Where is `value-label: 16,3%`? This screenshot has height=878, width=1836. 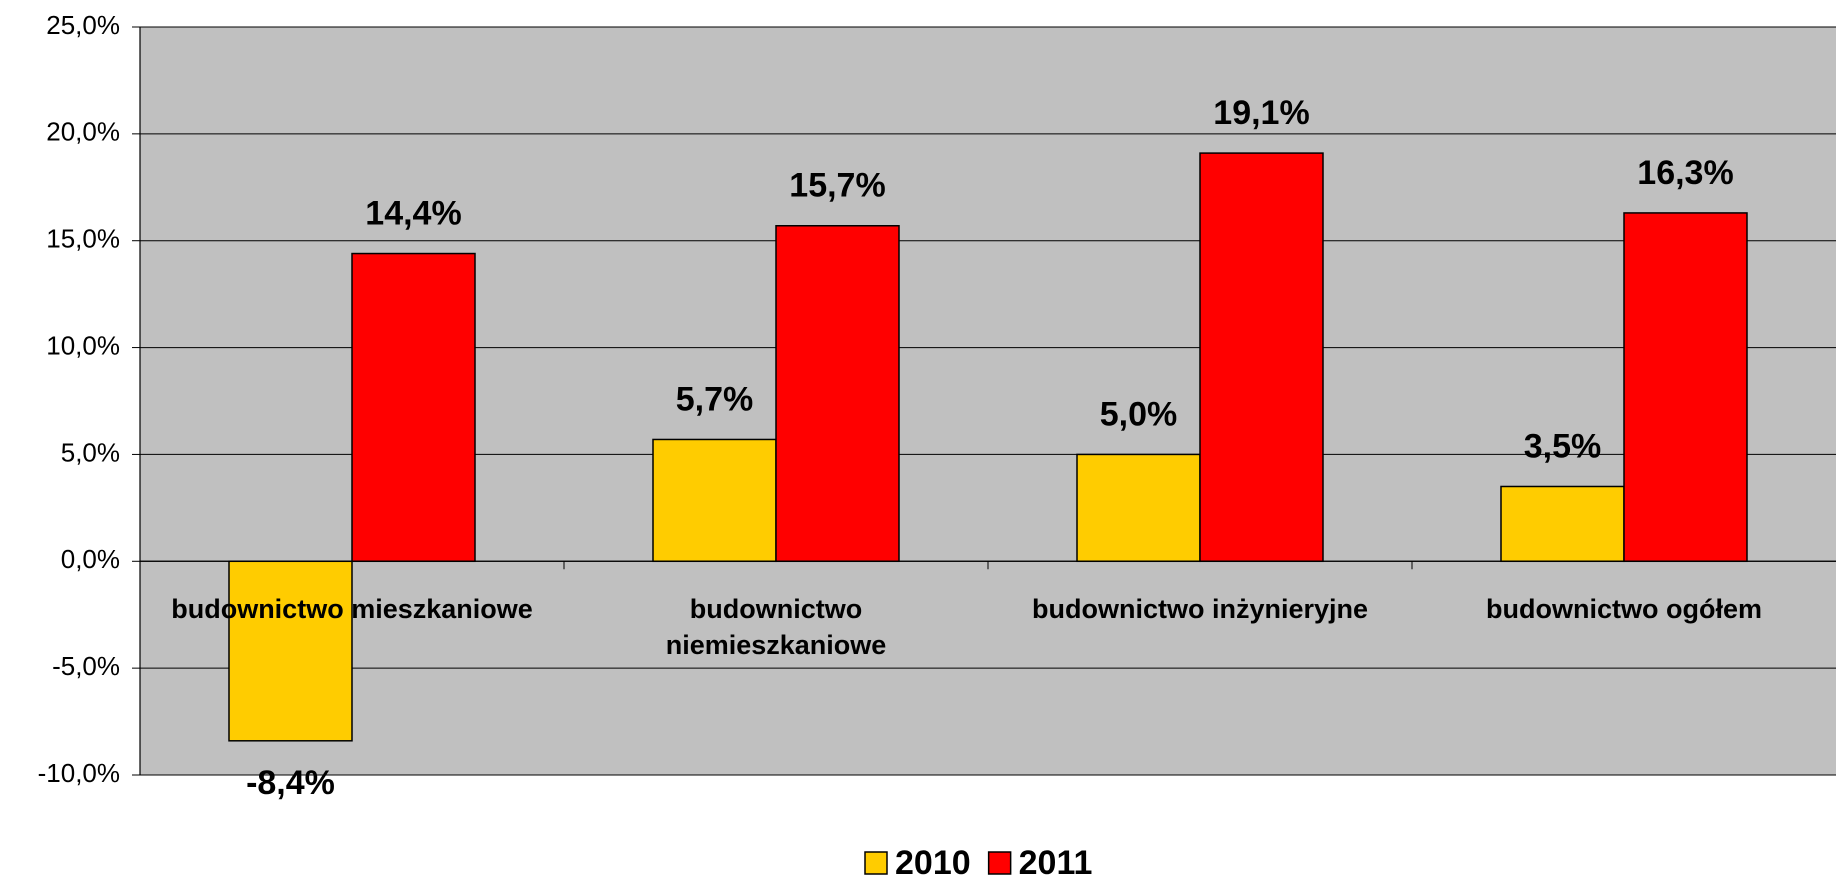
value-label: 16,3% is located at coordinates (1685, 173).